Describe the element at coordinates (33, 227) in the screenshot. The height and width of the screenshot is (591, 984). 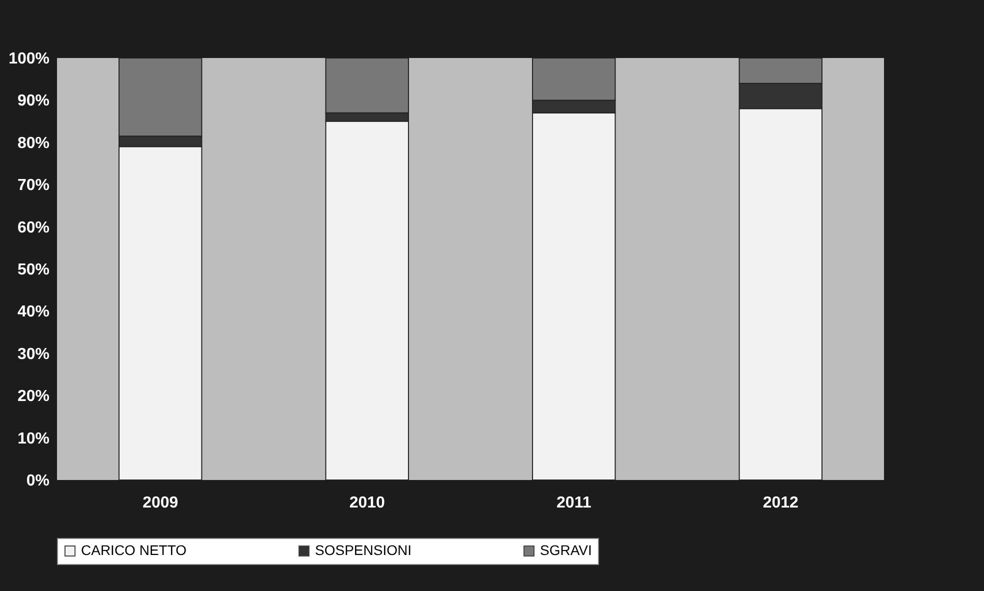
I see `y-tick-label: 60%` at that location.